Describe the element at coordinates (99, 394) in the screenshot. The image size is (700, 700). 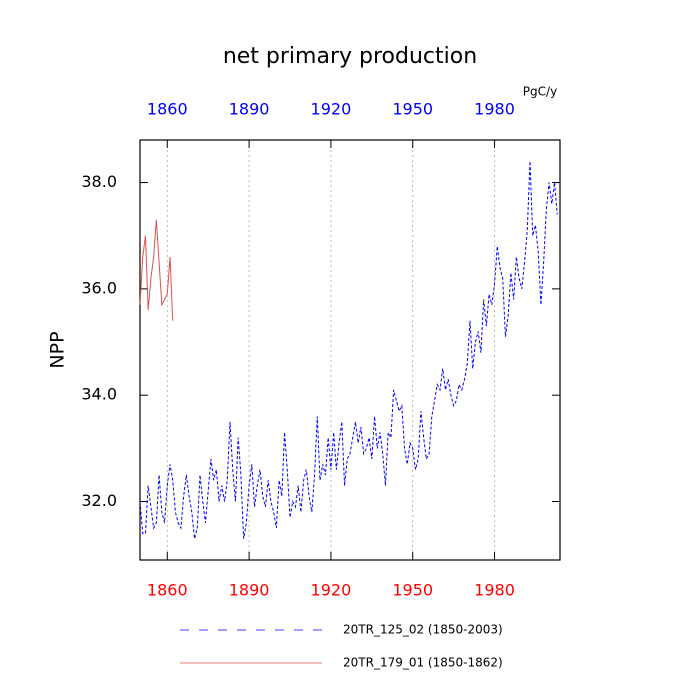
I see `y-tick-label: 34.0` at that location.